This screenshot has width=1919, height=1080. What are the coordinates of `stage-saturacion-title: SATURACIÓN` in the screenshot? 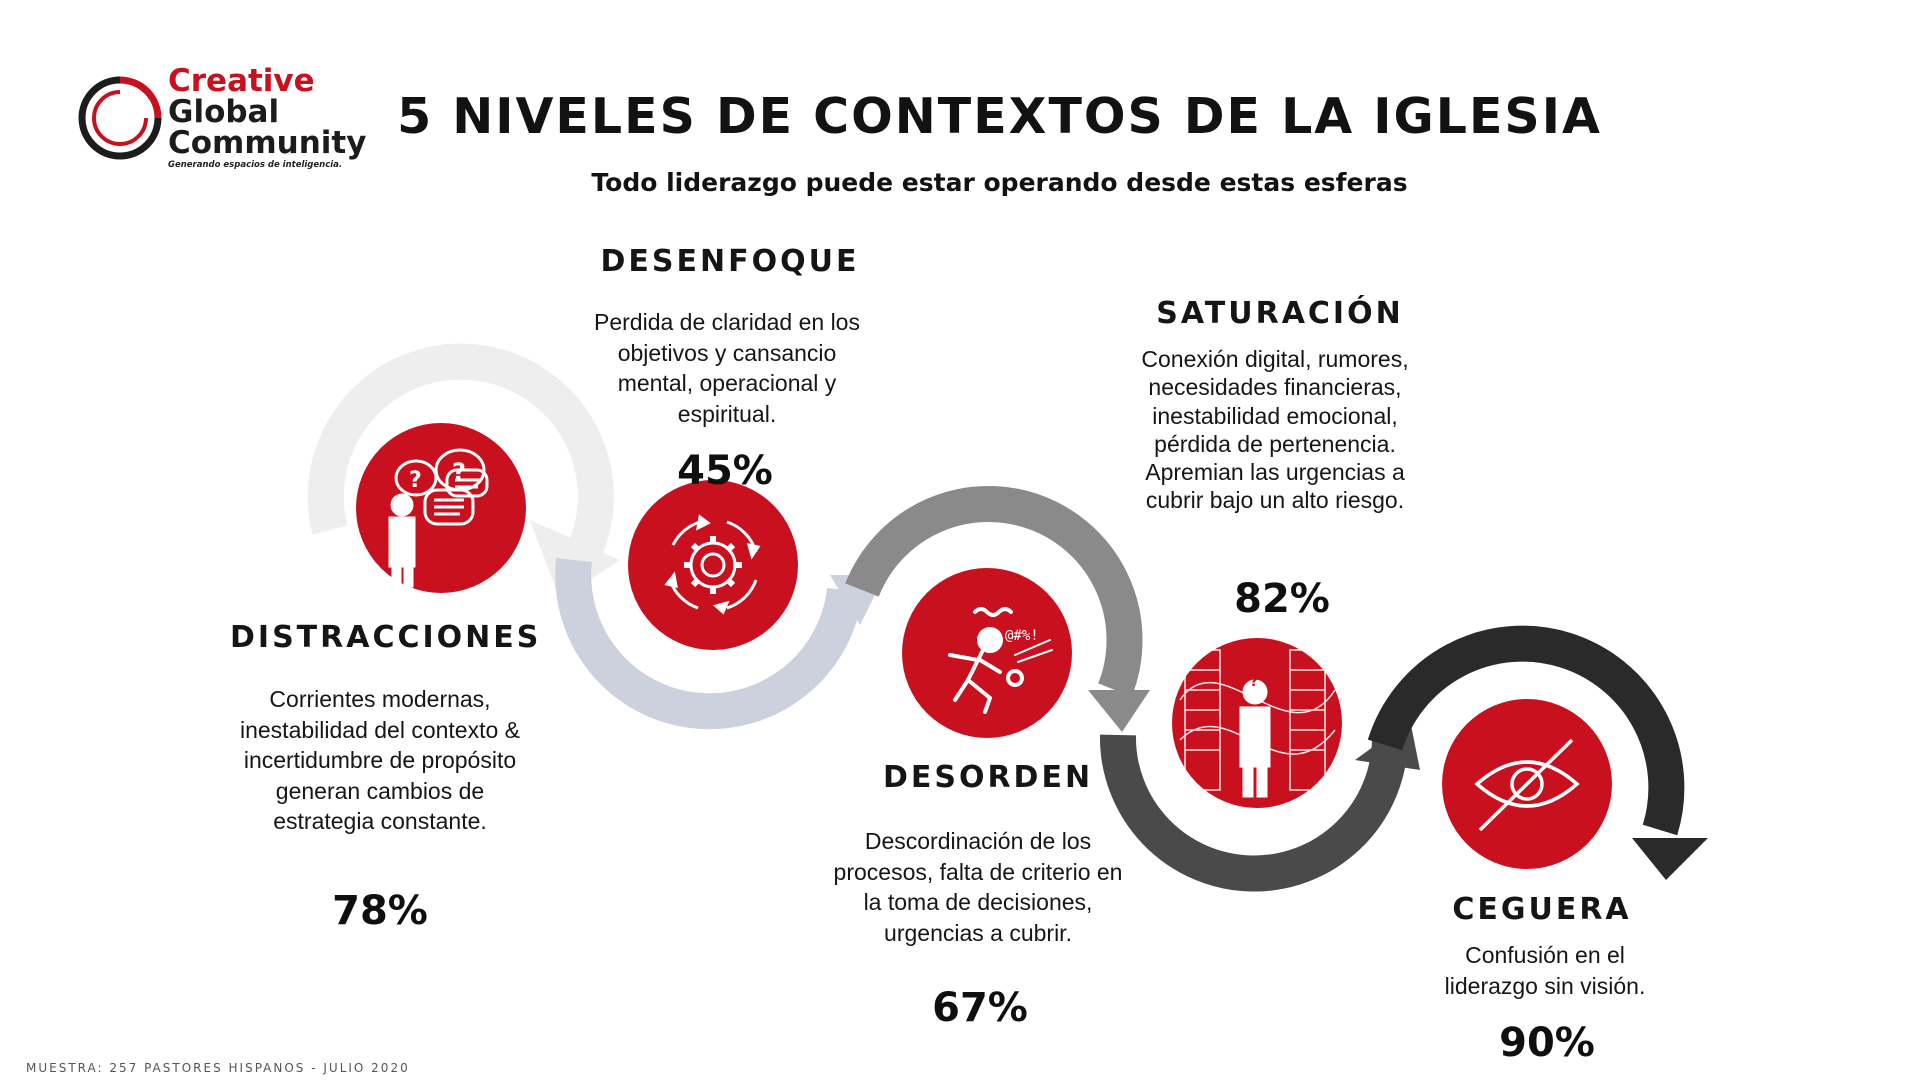 It's located at (1280, 313).